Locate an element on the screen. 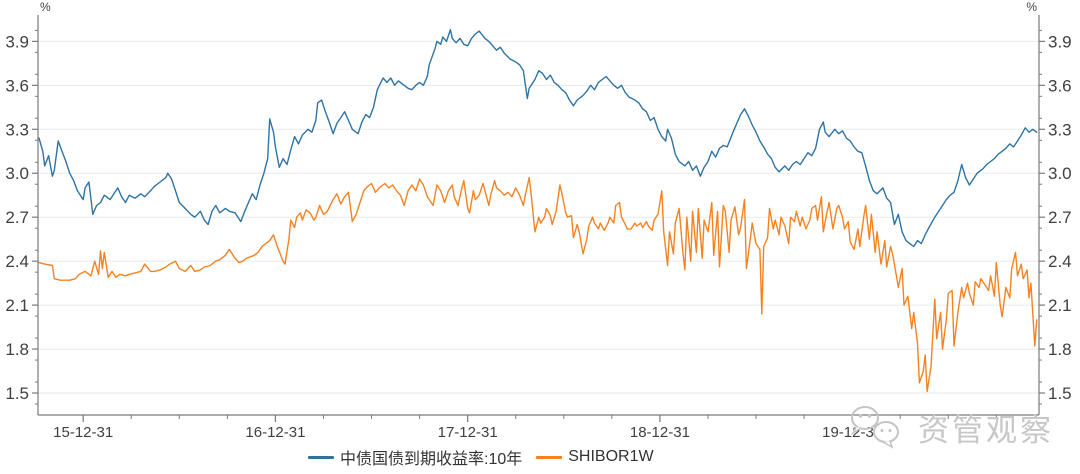 Image resolution: width=1080 pixels, height=474 pixels. shibor1w-line-marker is located at coordinates (549, 457).